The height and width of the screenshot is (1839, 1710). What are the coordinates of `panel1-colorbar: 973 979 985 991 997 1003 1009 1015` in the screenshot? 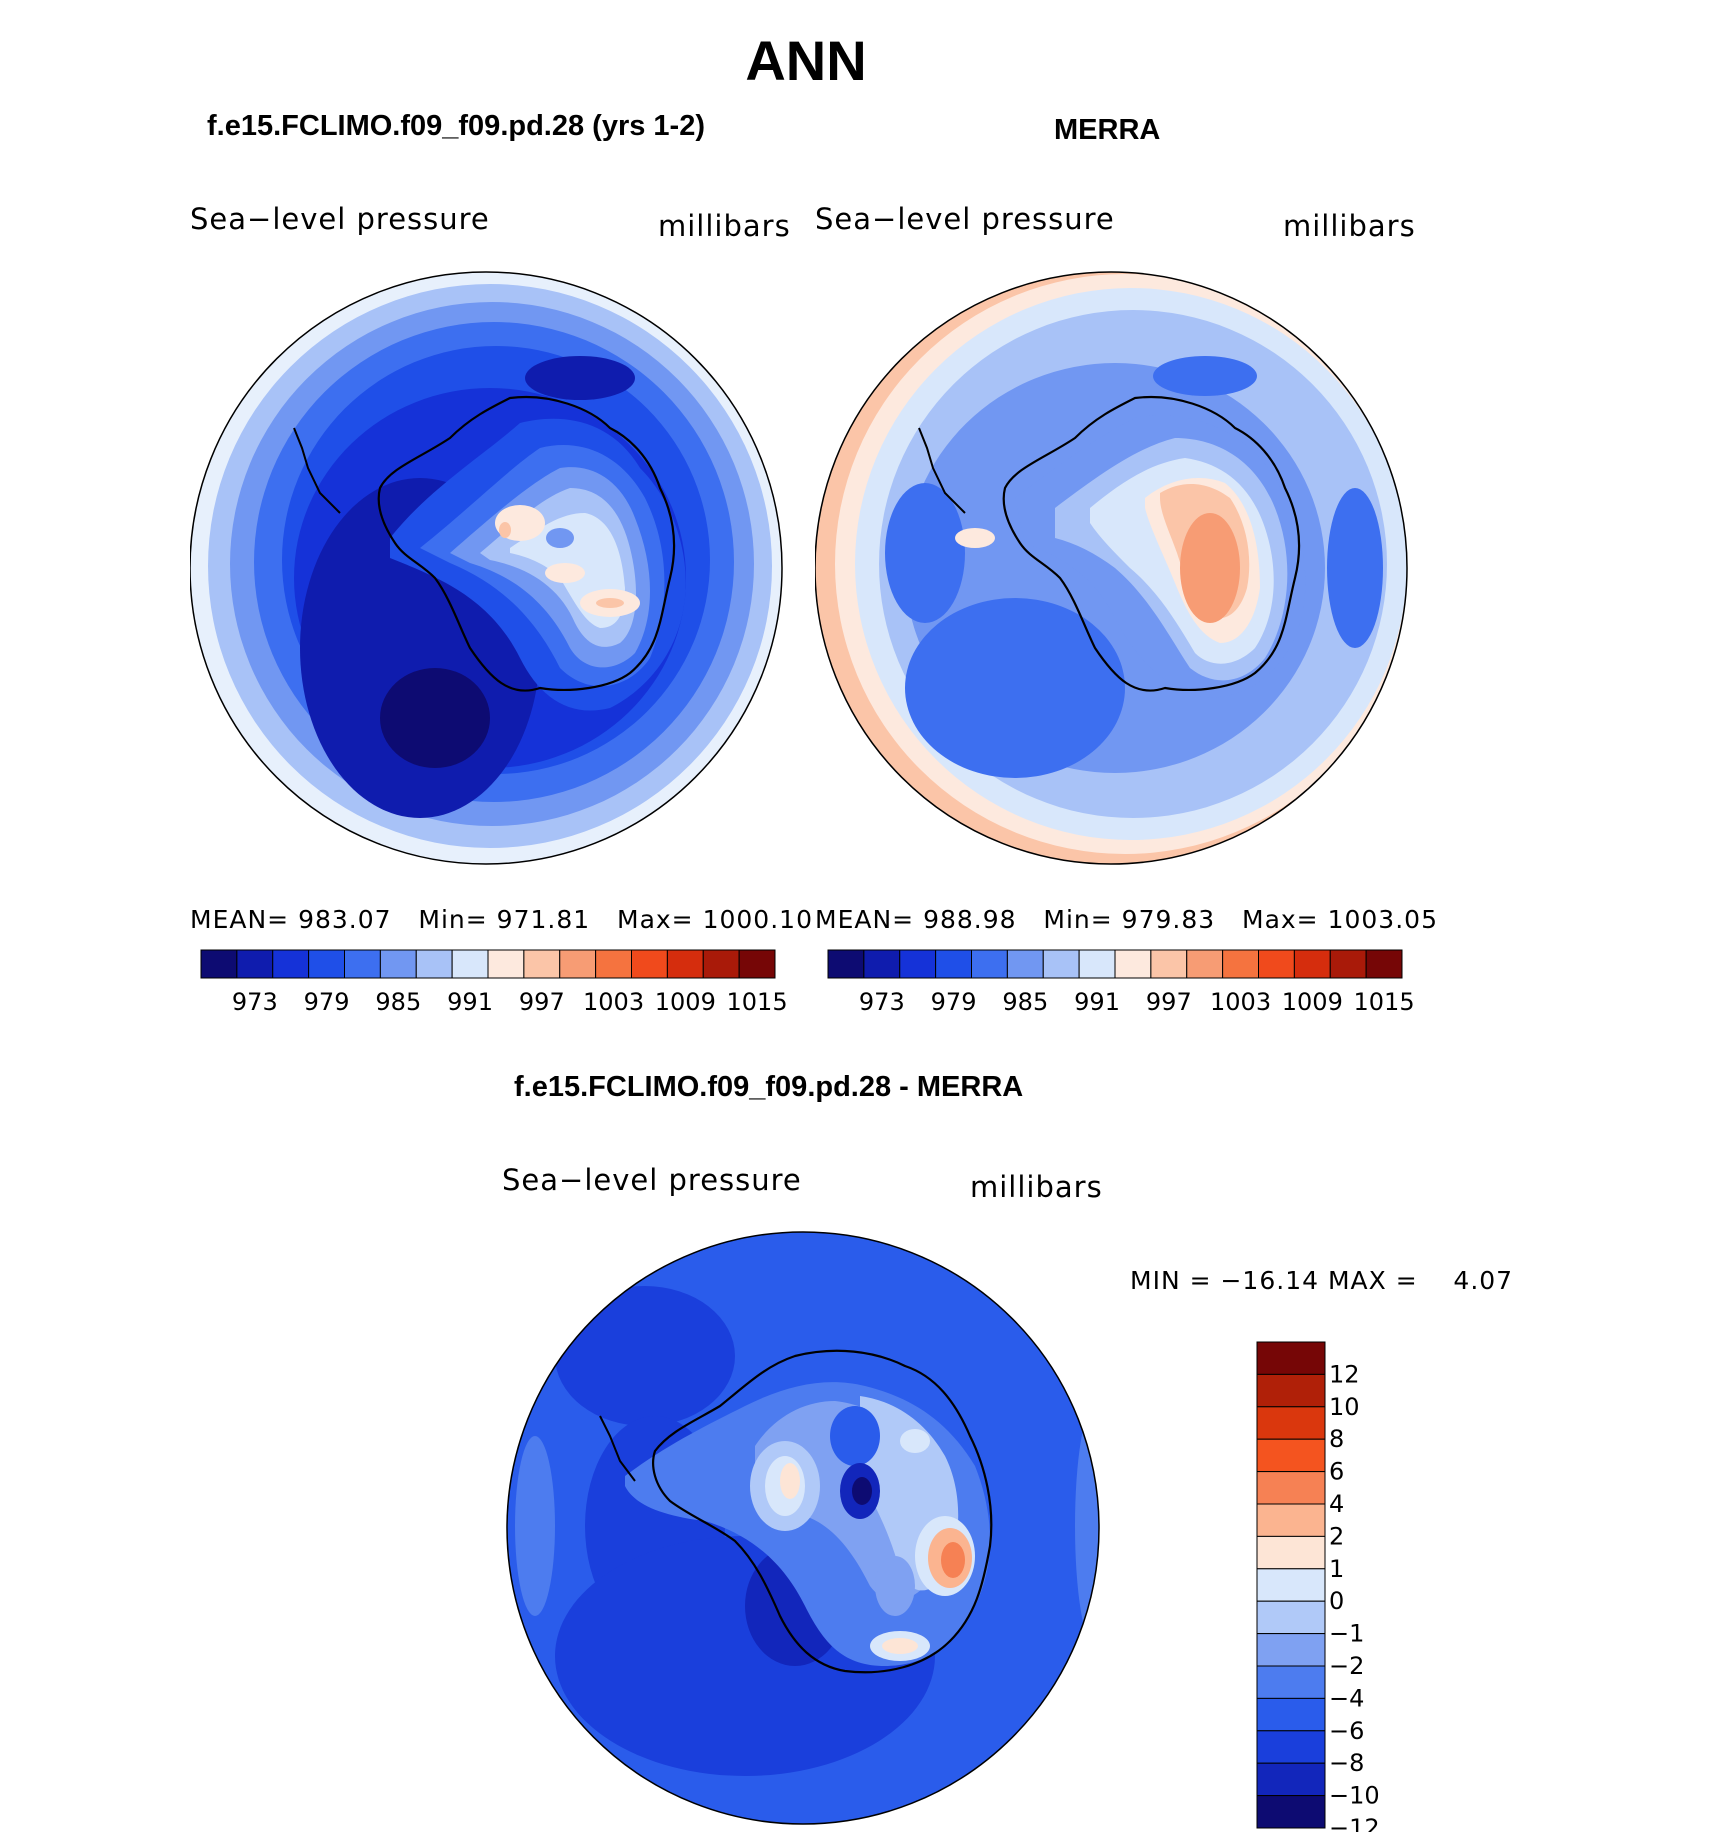 It's located at (494, 982).